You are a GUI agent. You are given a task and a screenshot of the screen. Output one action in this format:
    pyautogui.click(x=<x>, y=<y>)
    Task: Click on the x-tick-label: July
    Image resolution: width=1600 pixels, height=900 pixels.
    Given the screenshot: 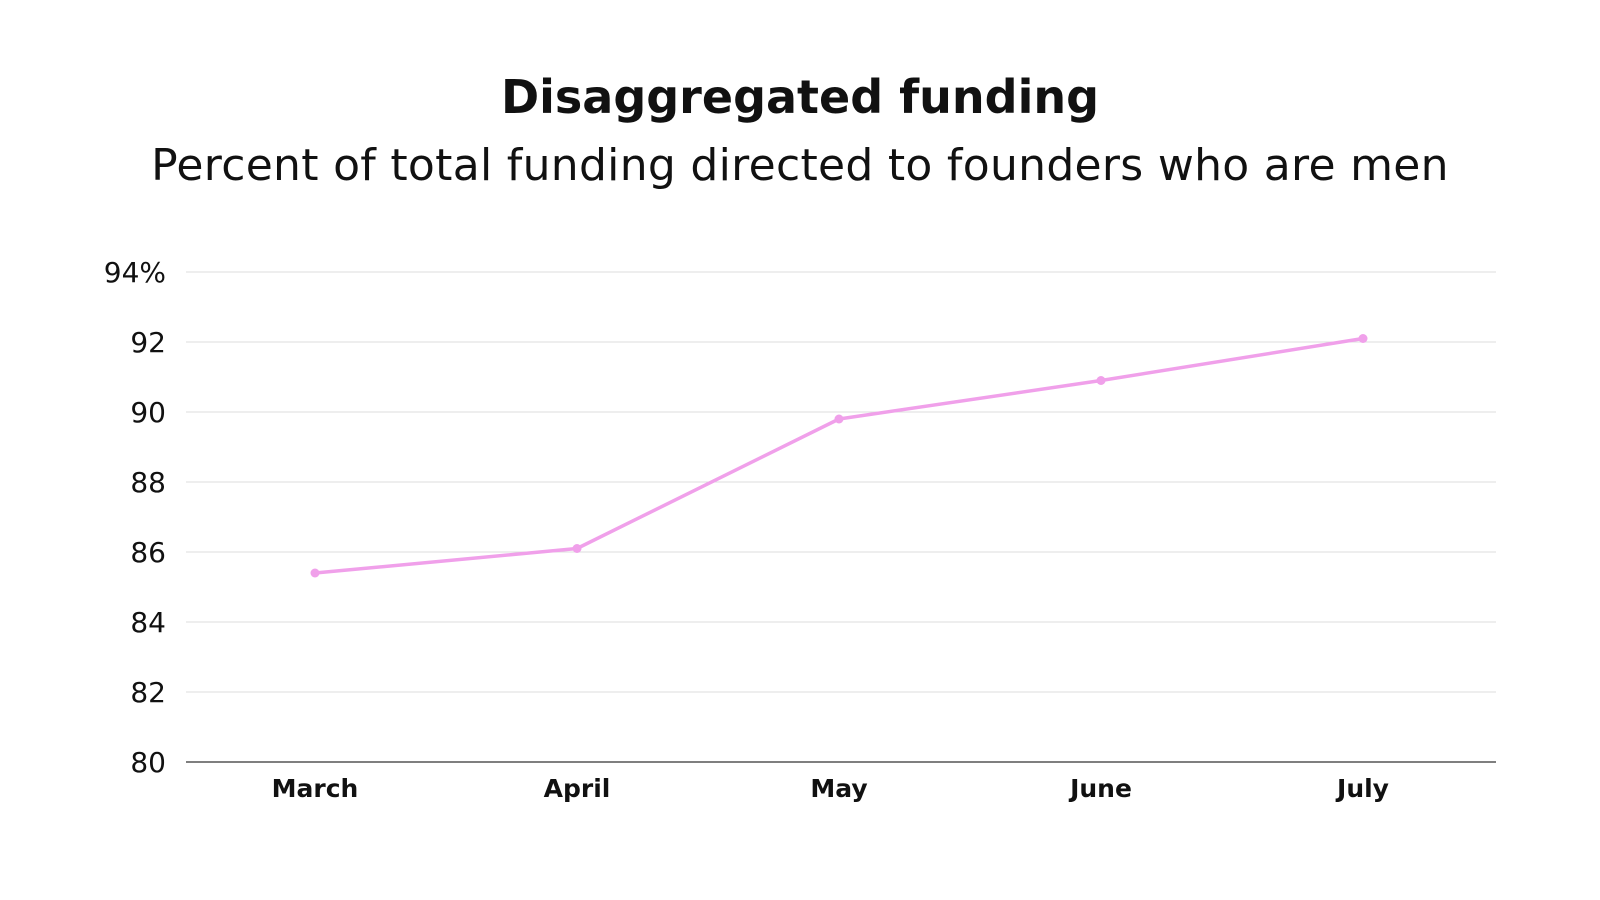 What is the action you would take?
    pyautogui.click(x=1362, y=788)
    